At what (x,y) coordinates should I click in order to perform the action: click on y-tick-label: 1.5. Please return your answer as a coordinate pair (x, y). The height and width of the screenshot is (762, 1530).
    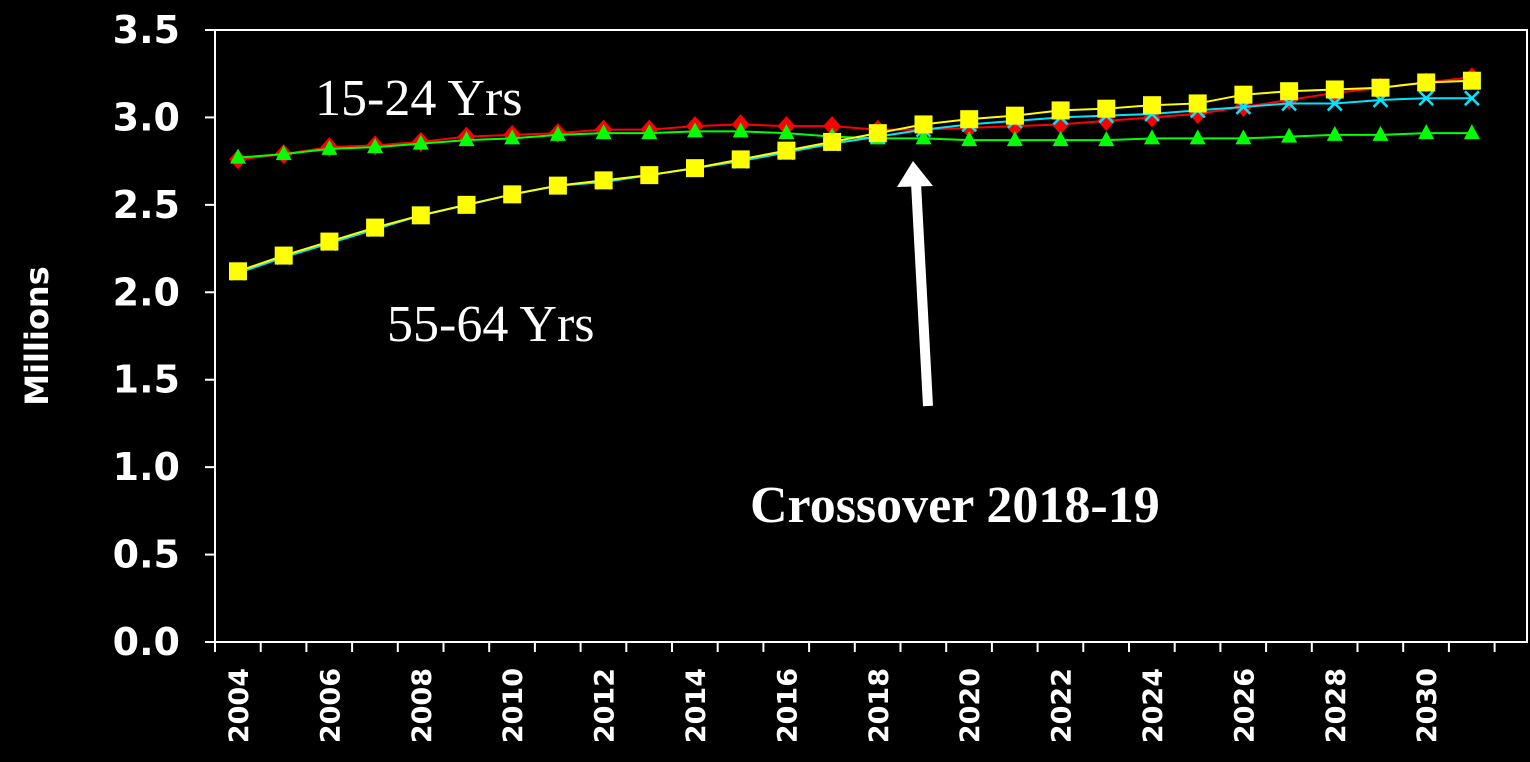
    Looking at the image, I should click on (146, 380).